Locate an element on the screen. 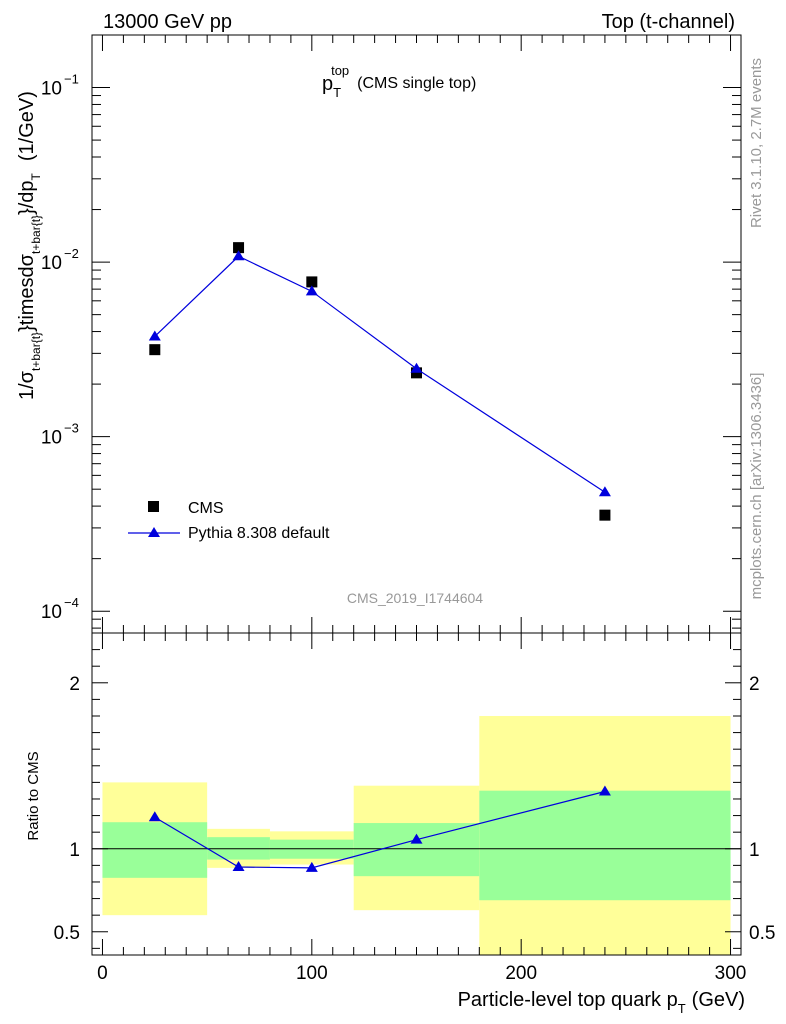 The height and width of the screenshot is (1024, 786). main-y-tick-label-exp: −4 is located at coordinates (71, 602).